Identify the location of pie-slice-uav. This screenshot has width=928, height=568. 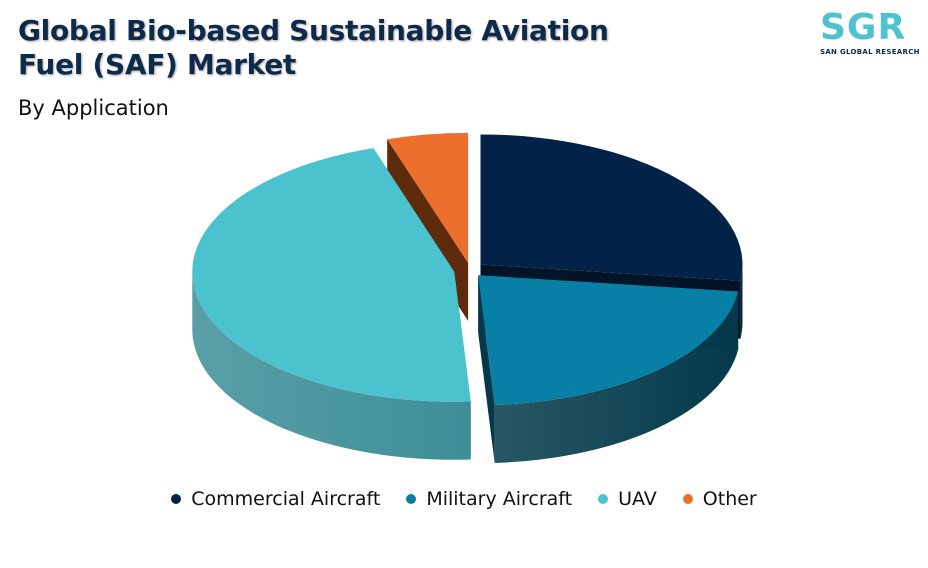
(331, 275).